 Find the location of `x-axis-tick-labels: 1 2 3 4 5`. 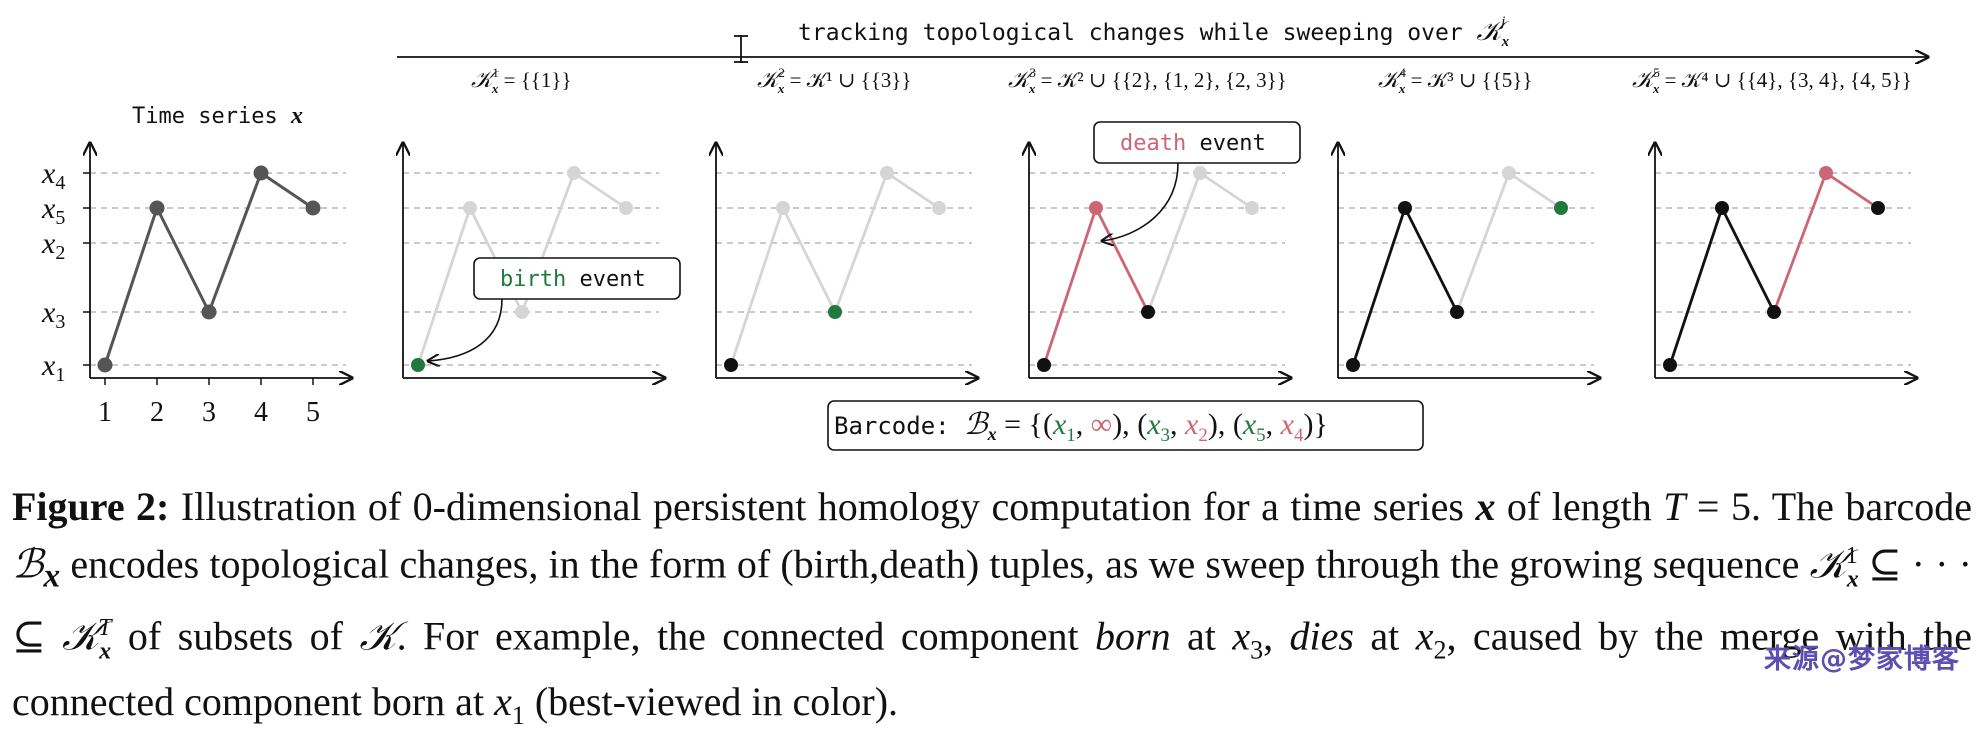

x-axis-tick-labels: 1 2 3 4 5 is located at coordinates (209, 412).